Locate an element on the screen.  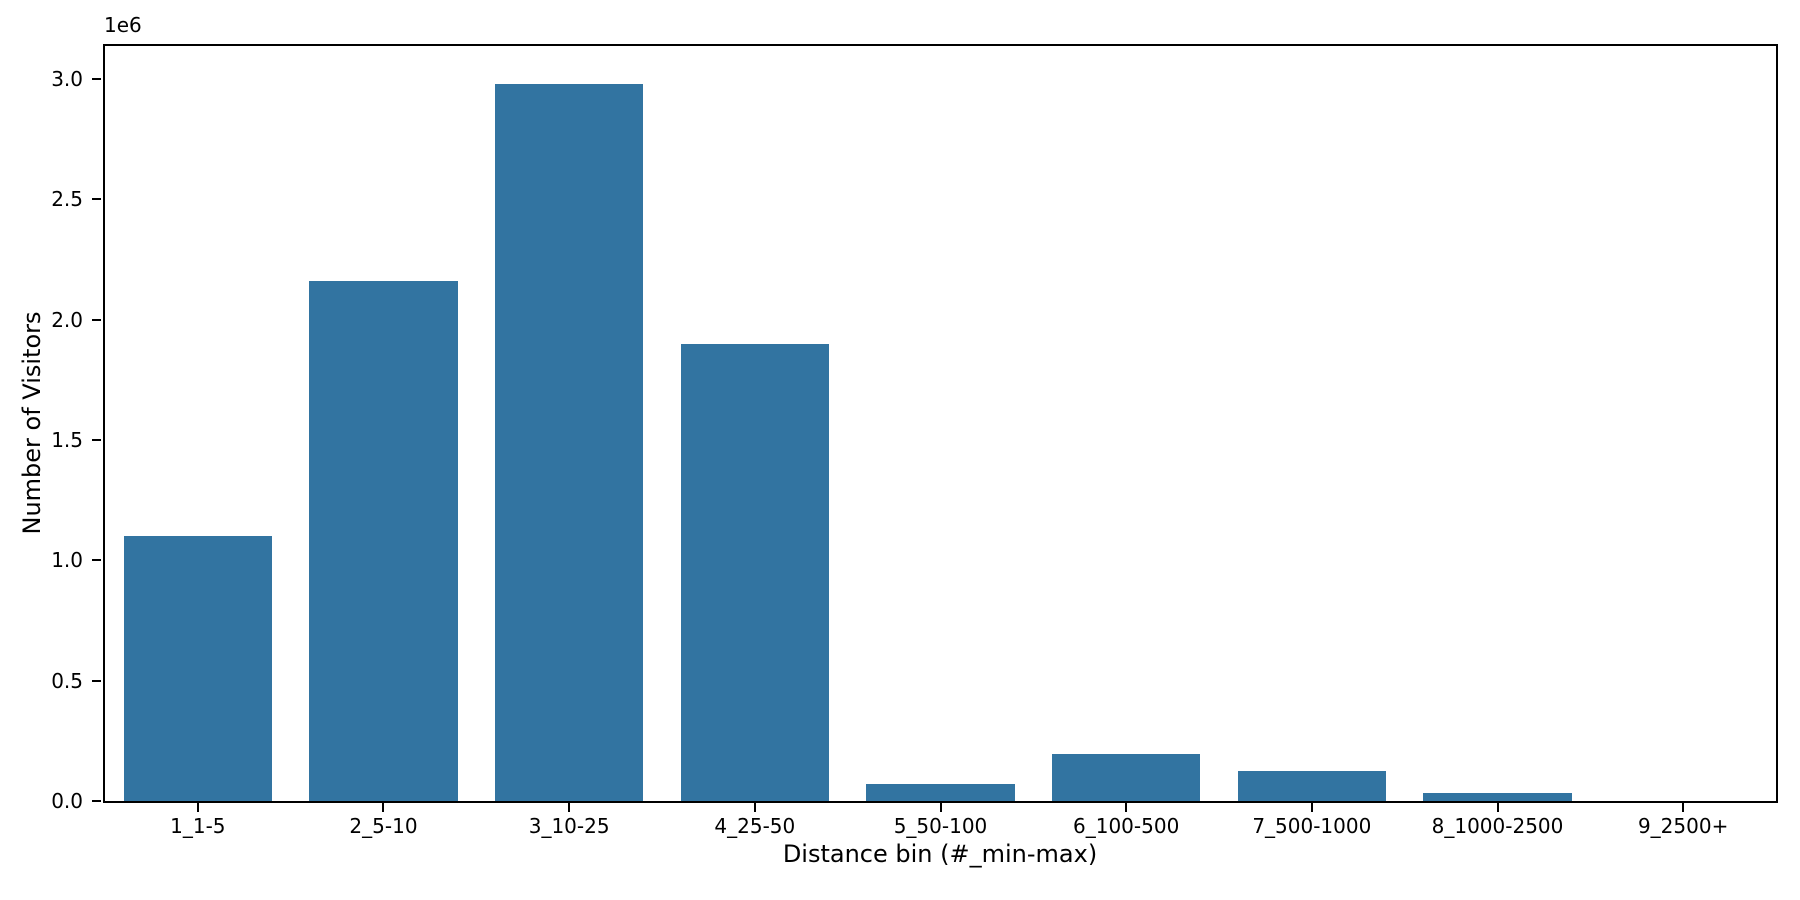
y-tick-label: 0.5 is located at coordinates (67, 680).